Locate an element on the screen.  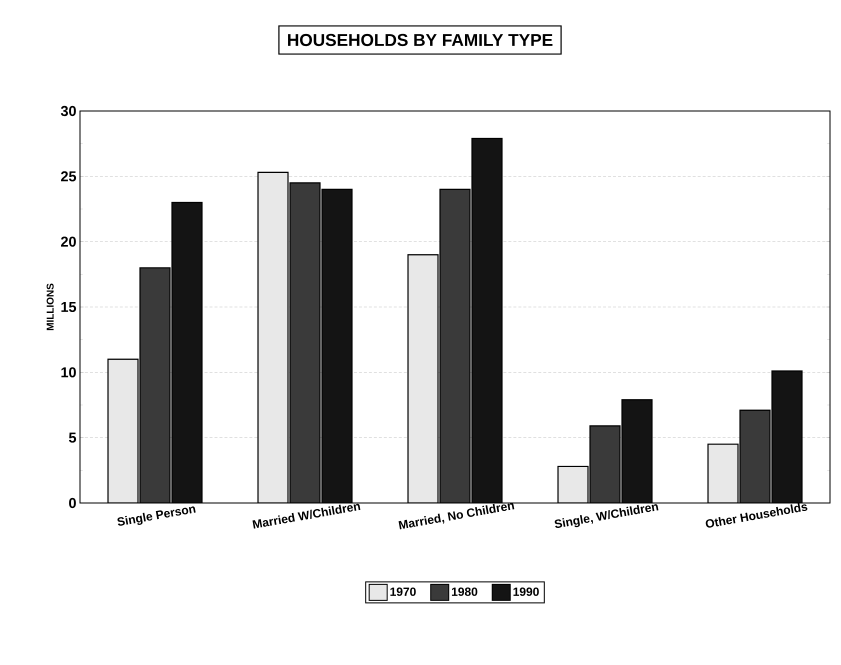
x-tick-label: Married, No Children is located at coordinates (456, 516).